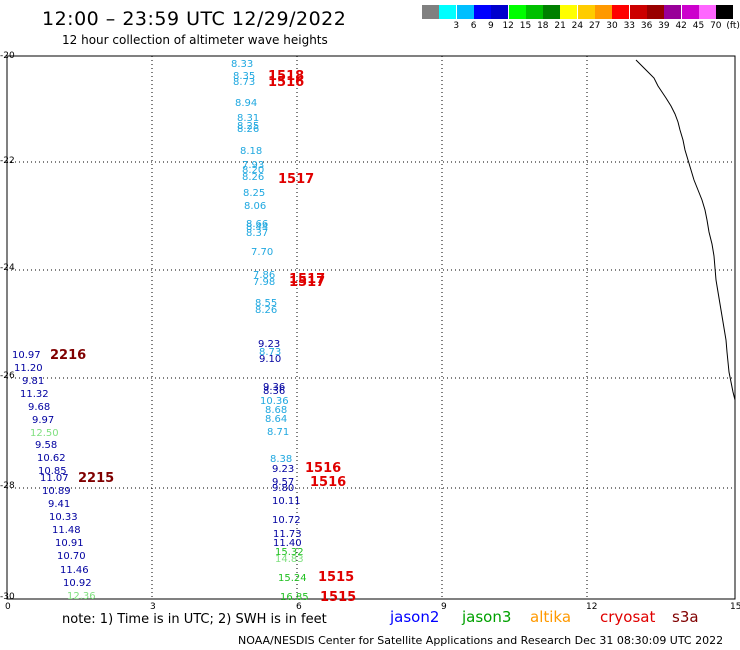 This screenshot has height=650, width=740. What do you see at coordinates (264, 275) in the screenshot?
I see `wave-height-value: 7.86` at bounding box center [264, 275].